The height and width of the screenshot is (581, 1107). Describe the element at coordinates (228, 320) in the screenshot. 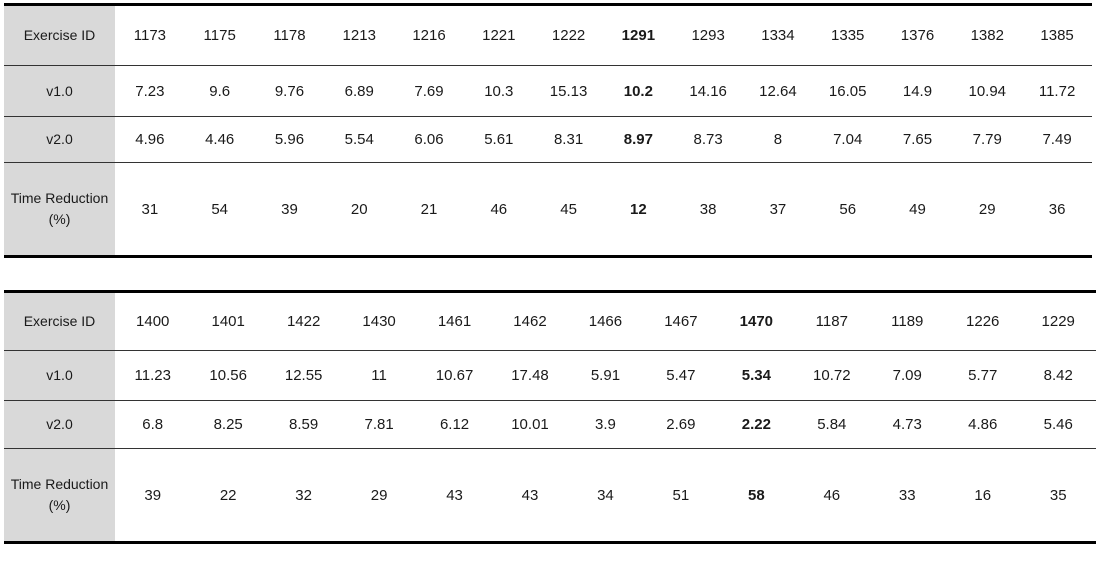

I see `exercise-id-cell: 1401` at that location.